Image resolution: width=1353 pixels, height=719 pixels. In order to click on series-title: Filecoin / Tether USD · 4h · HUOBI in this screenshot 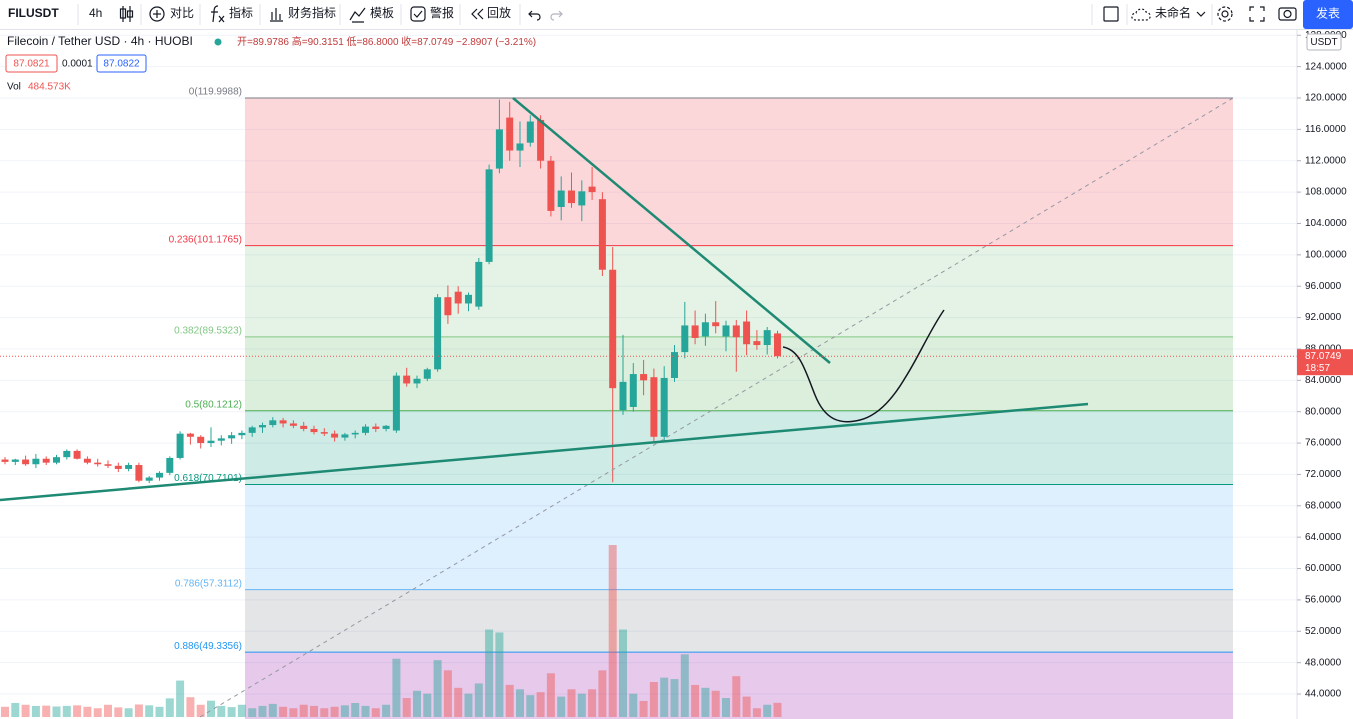, I will do `click(100, 41)`.